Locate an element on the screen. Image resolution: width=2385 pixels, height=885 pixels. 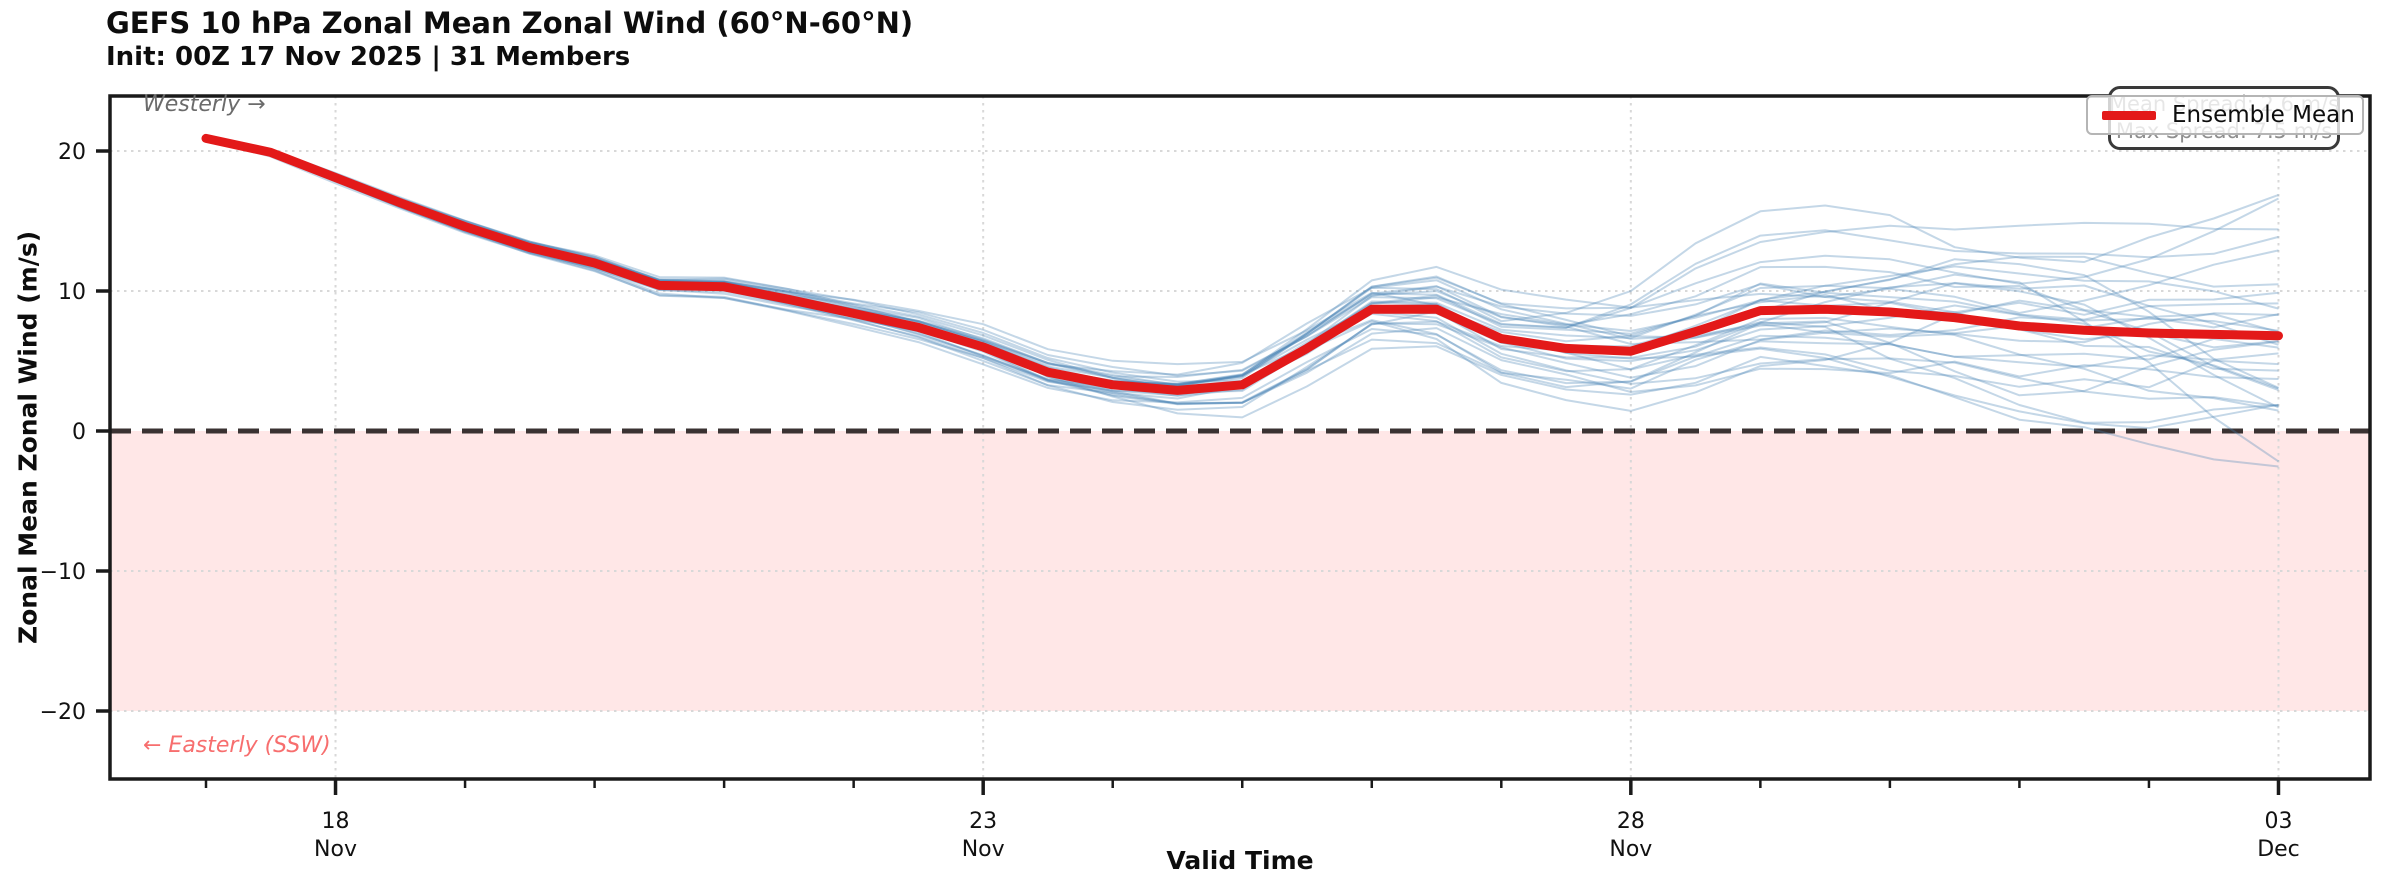
x-tick-label-day: 28 is located at coordinates (1631, 821).